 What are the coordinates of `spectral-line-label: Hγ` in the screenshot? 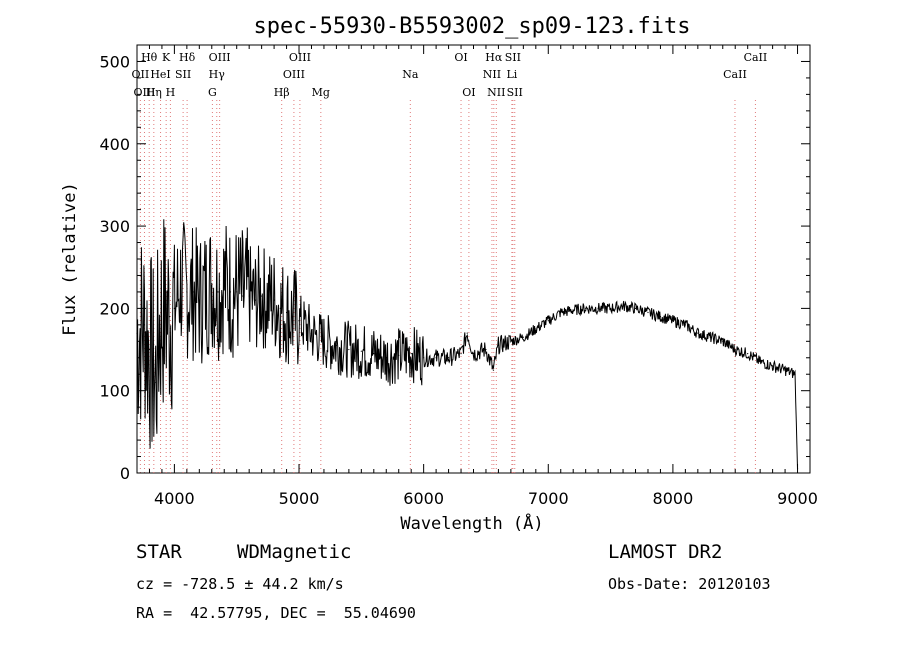 It's located at (217, 74).